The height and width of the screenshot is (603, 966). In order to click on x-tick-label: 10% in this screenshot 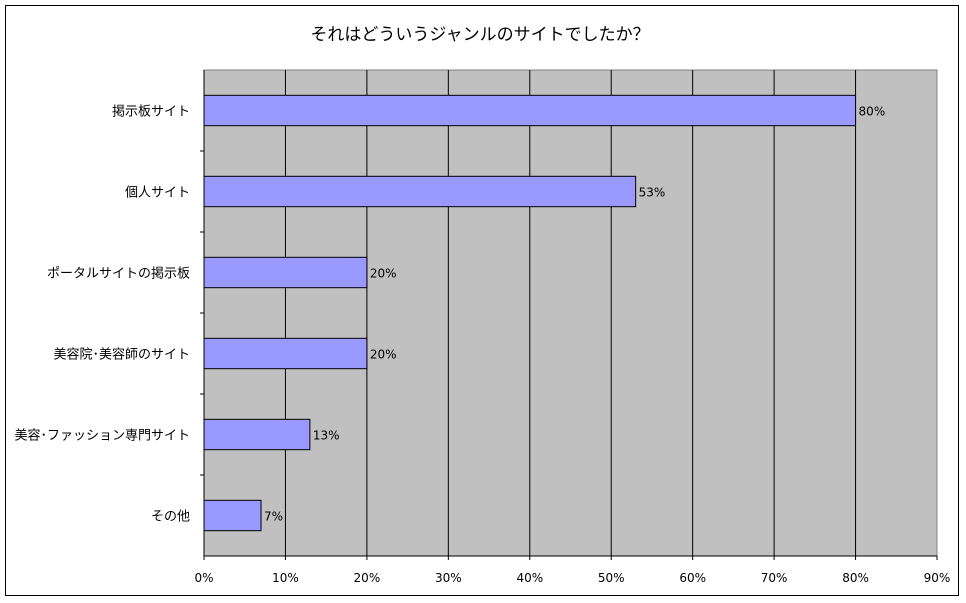, I will do `click(285, 578)`.